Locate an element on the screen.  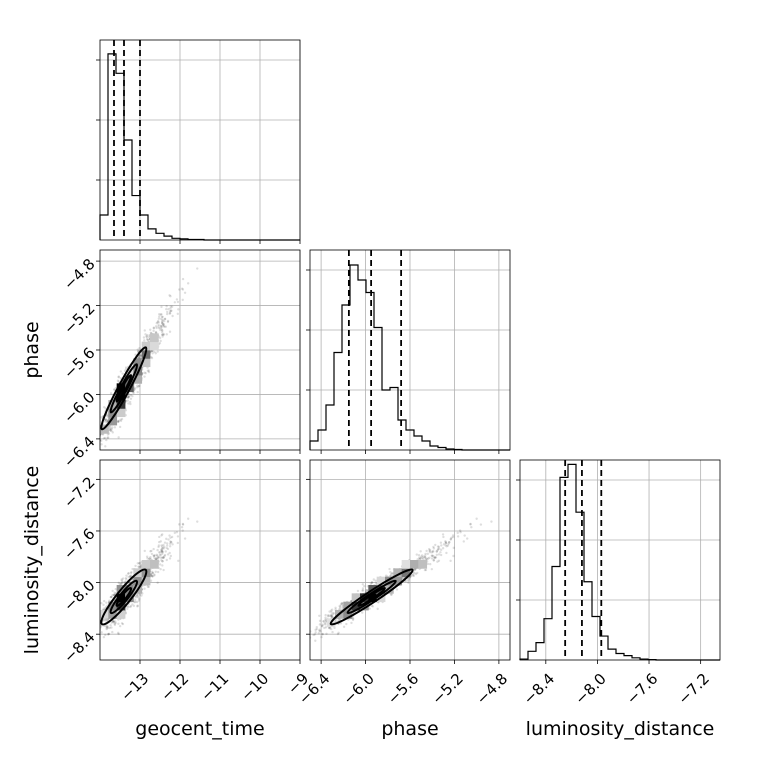
y-tick-label-luminosity_distance: −8.4 is located at coordinates (79, 647).